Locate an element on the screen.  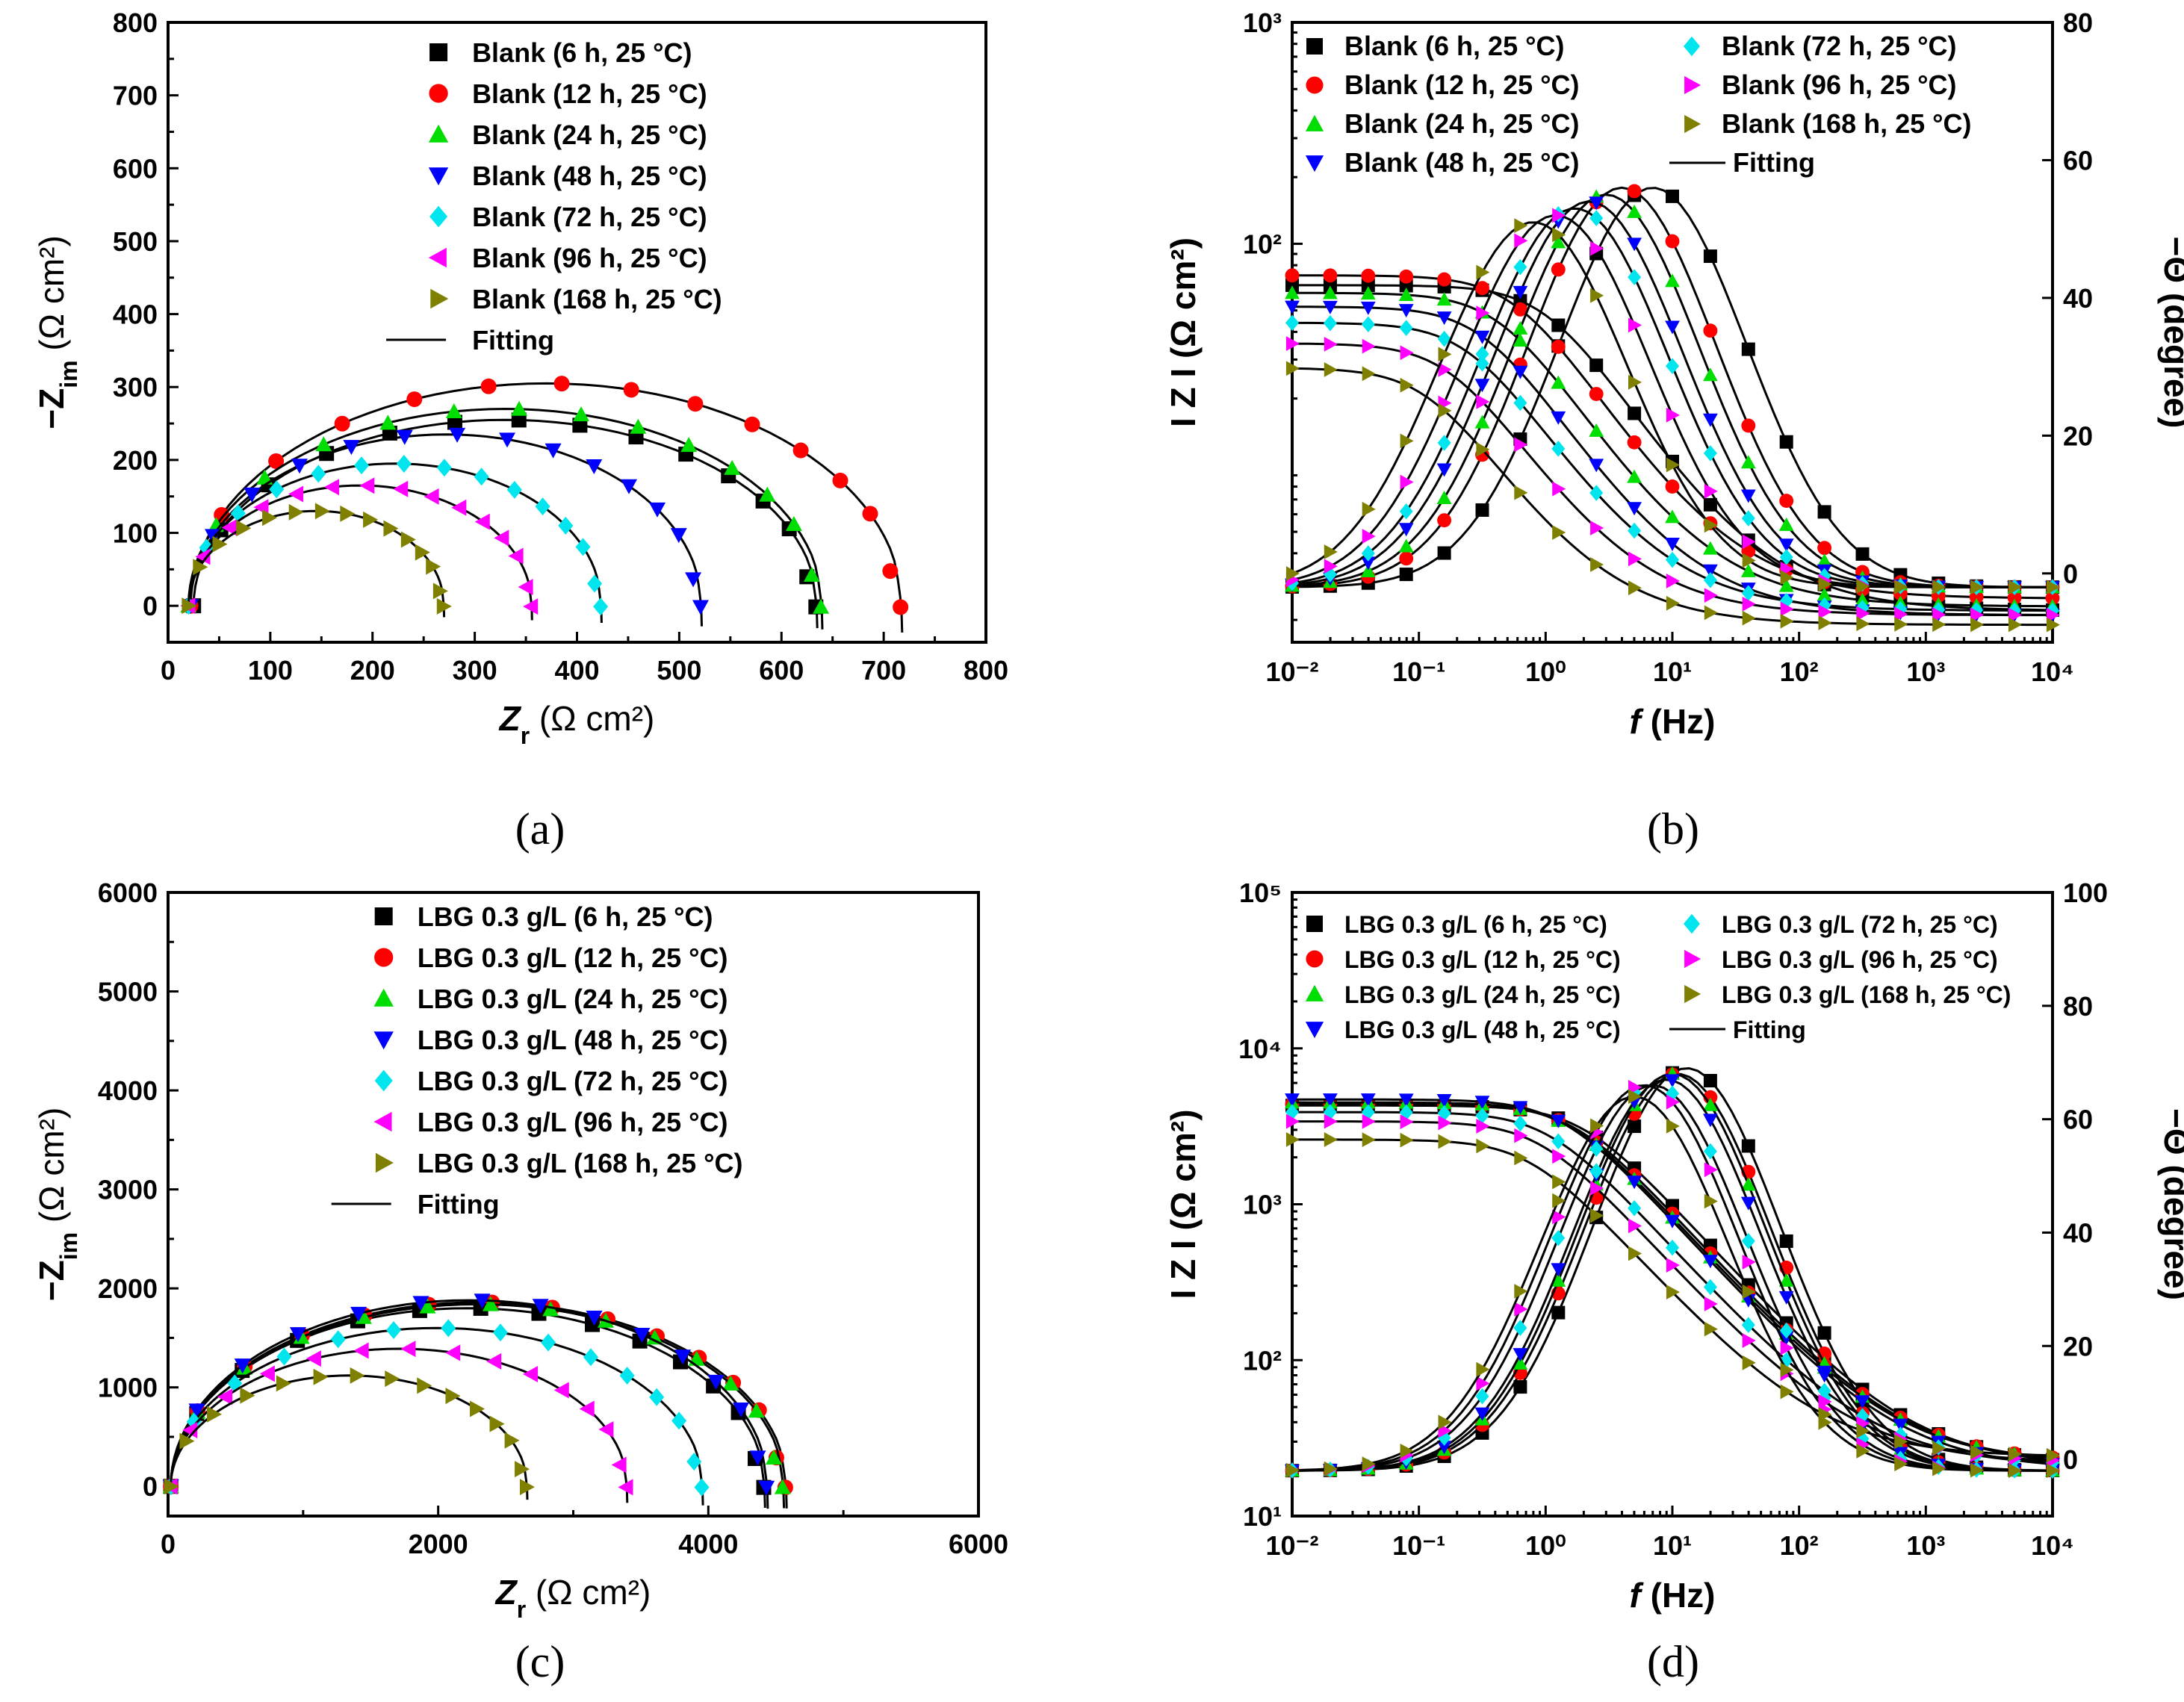
x-axis-label: Zr (Ω cm²) is located at coordinates (572, 1598).